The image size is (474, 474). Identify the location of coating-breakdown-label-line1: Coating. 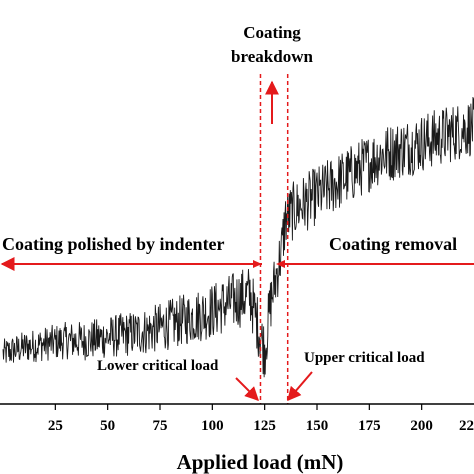
(272, 32).